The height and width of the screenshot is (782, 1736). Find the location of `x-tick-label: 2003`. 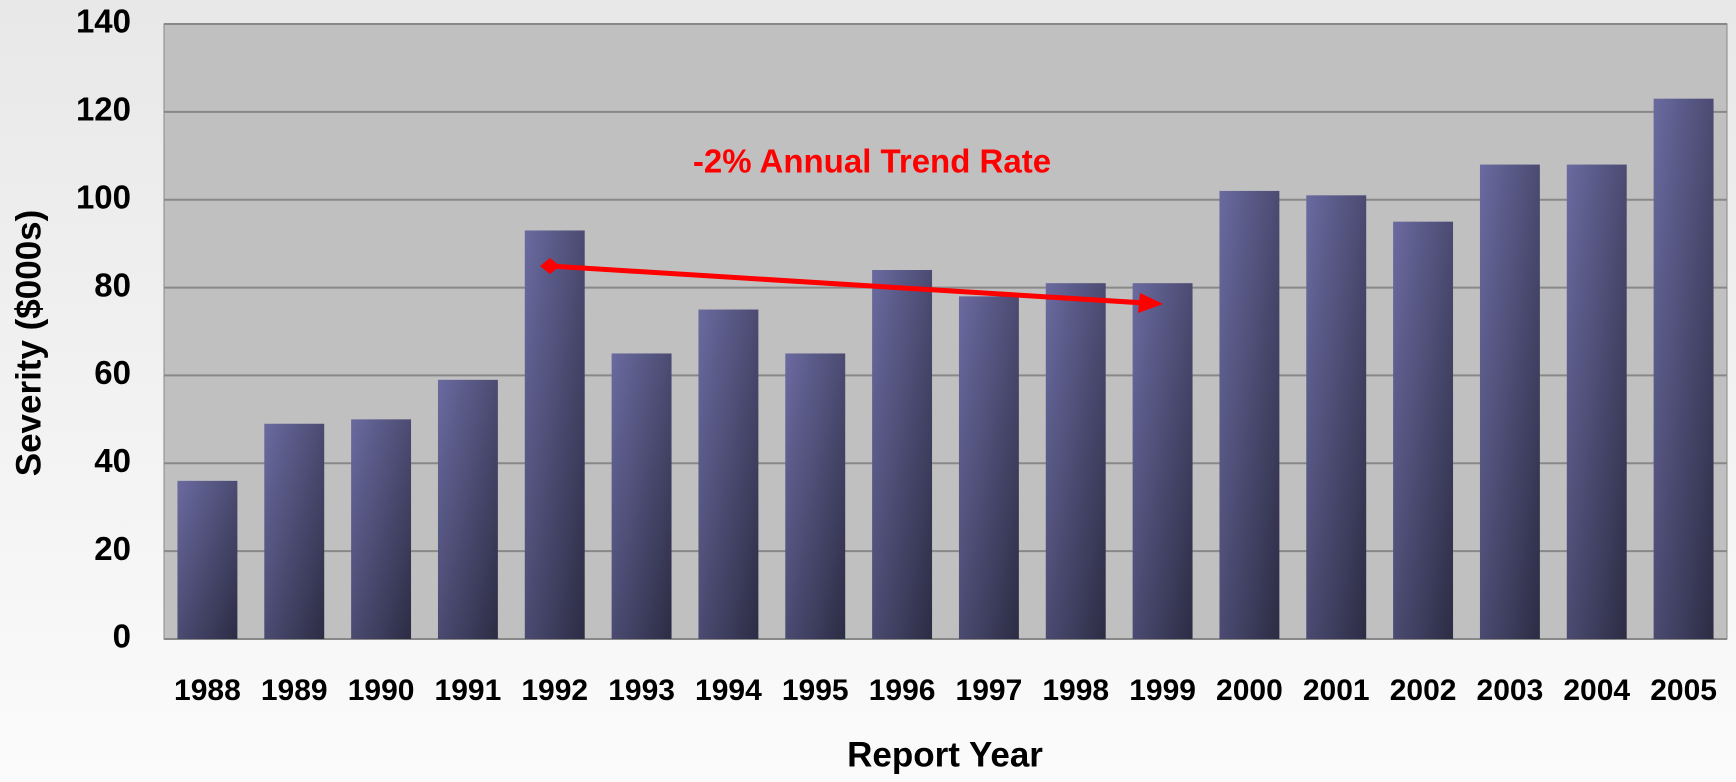

x-tick-label: 2003 is located at coordinates (1510, 690).